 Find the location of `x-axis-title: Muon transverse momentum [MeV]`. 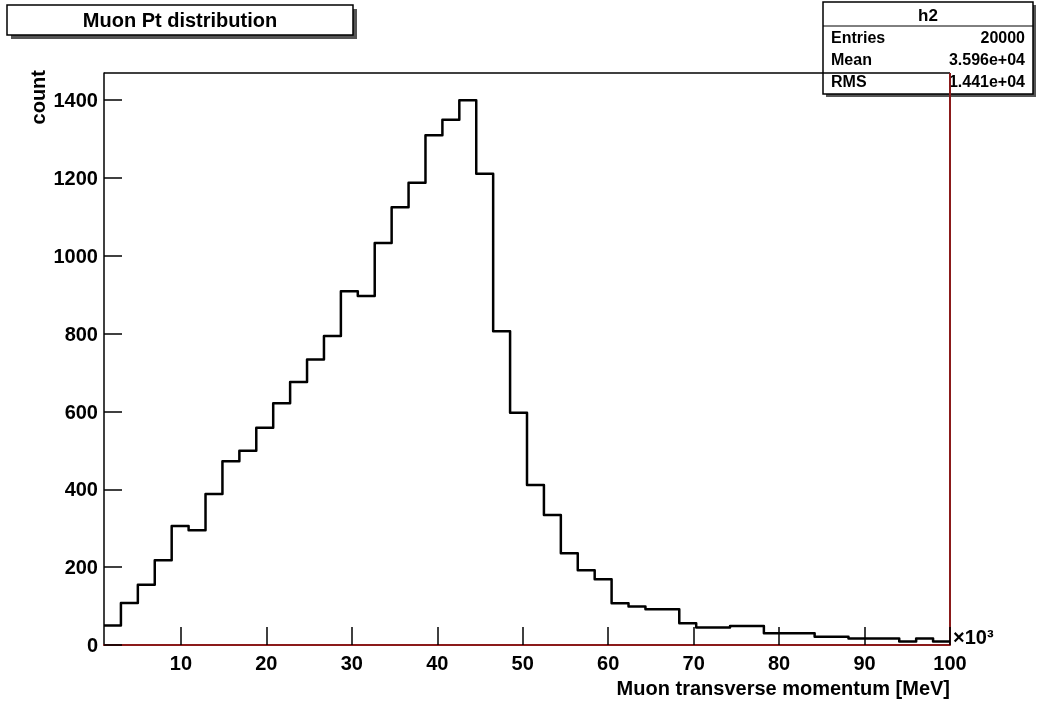

x-axis-title: Muon transverse momentum [MeV] is located at coordinates (783, 688).